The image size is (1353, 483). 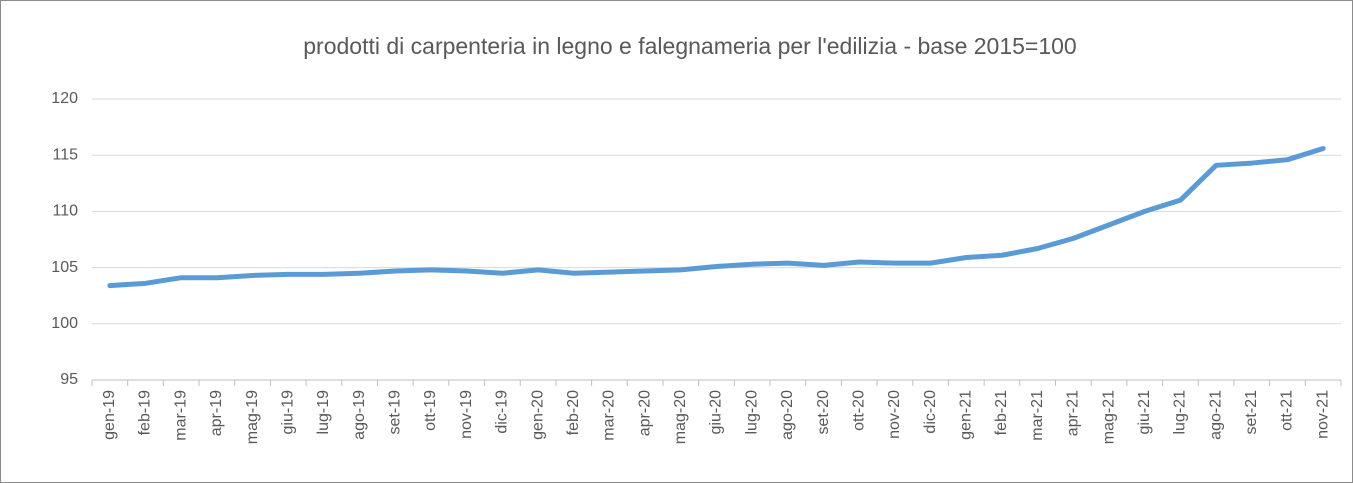 What do you see at coordinates (1073, 413) in the screenshot?
I see `x-tick-label: apr-21` at bounding box center [1073, 413].